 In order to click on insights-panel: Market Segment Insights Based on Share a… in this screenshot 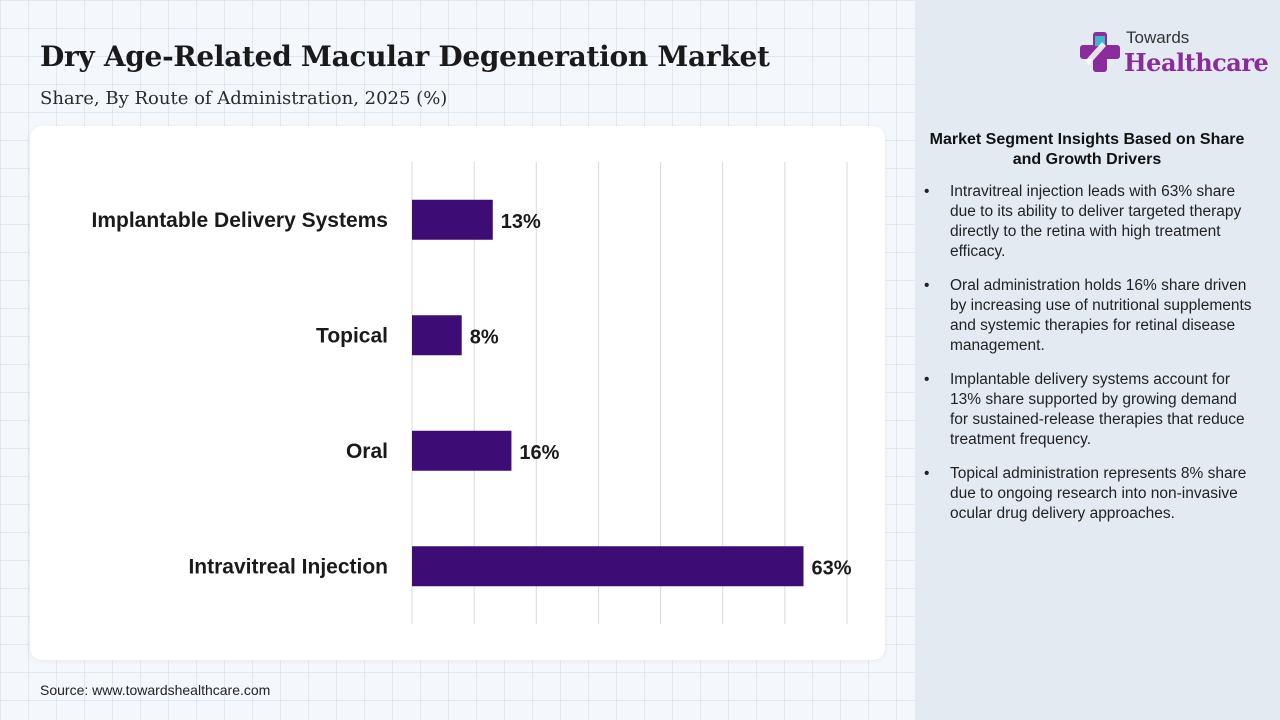, I will do `click(1087, 334)`.